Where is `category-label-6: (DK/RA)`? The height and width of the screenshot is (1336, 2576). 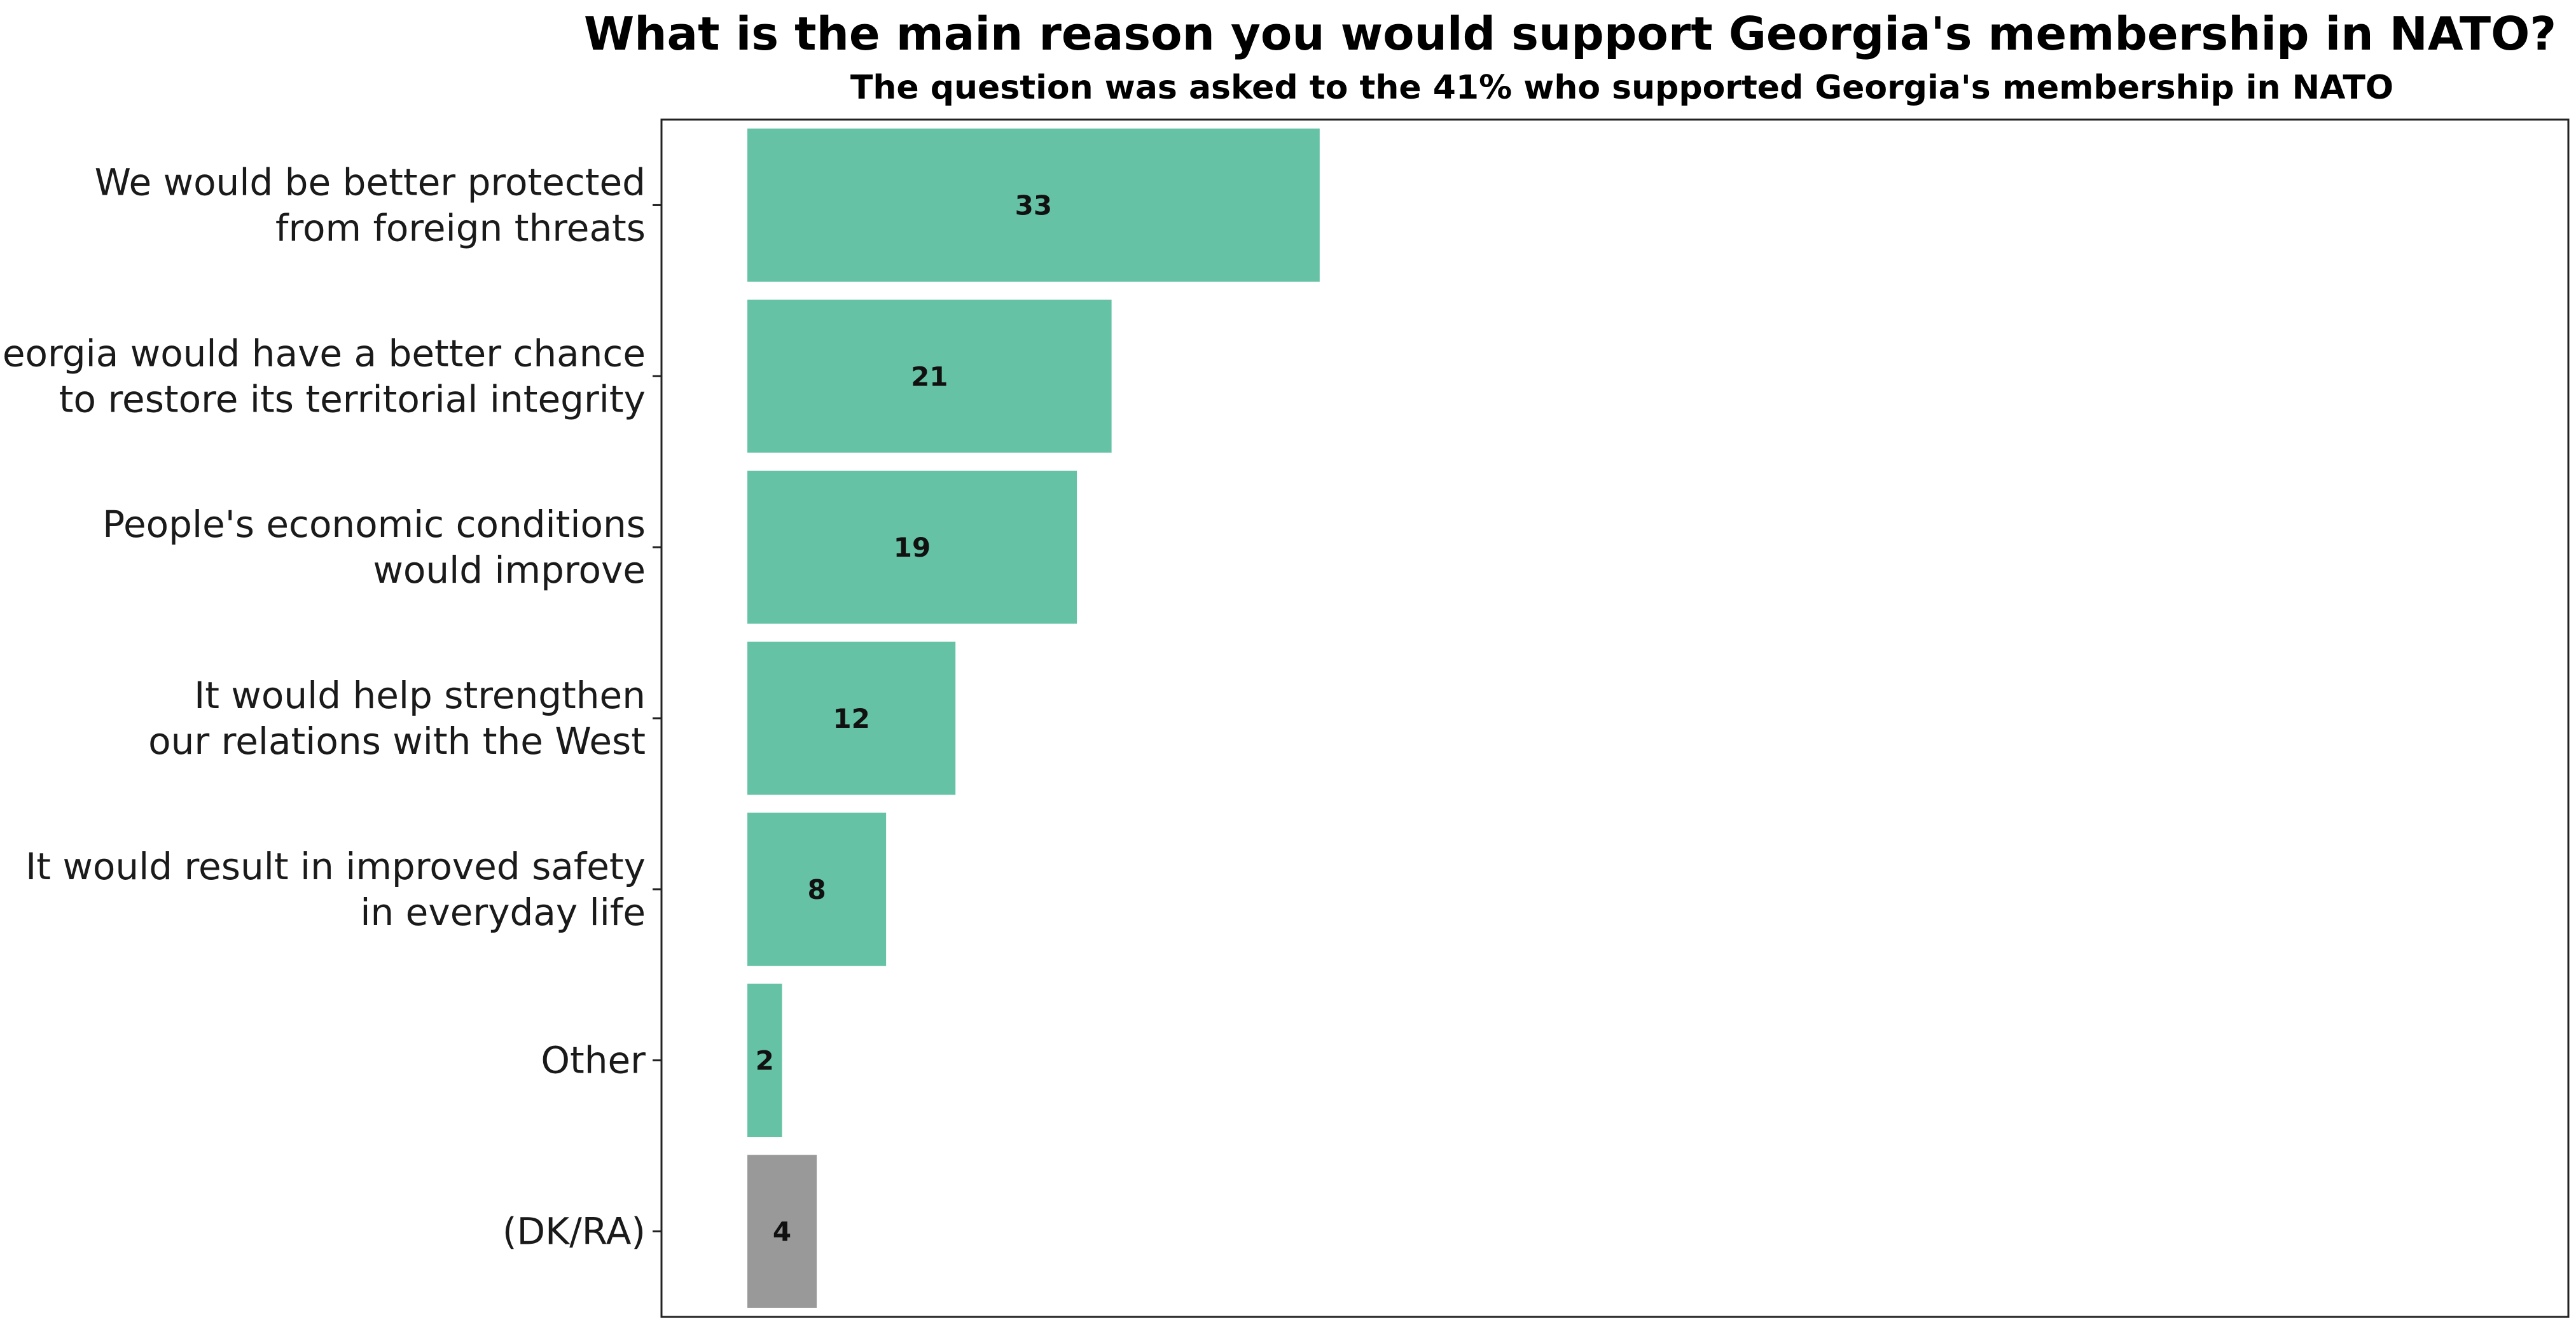
category-label-6: (DK/RA) is located at coordinates (574, 1231).